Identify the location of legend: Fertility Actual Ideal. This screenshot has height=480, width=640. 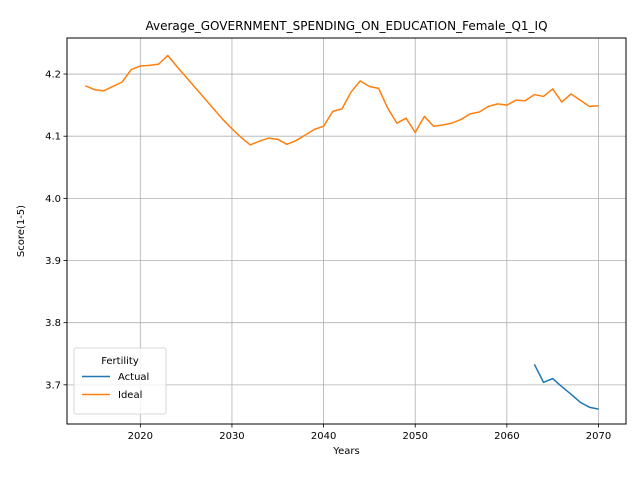
(120, 381).